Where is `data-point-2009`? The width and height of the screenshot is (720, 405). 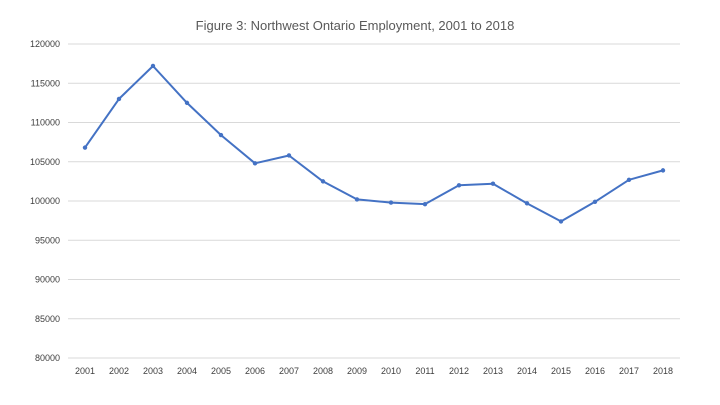
data-point-2009 is located at coordinates (357, 199).